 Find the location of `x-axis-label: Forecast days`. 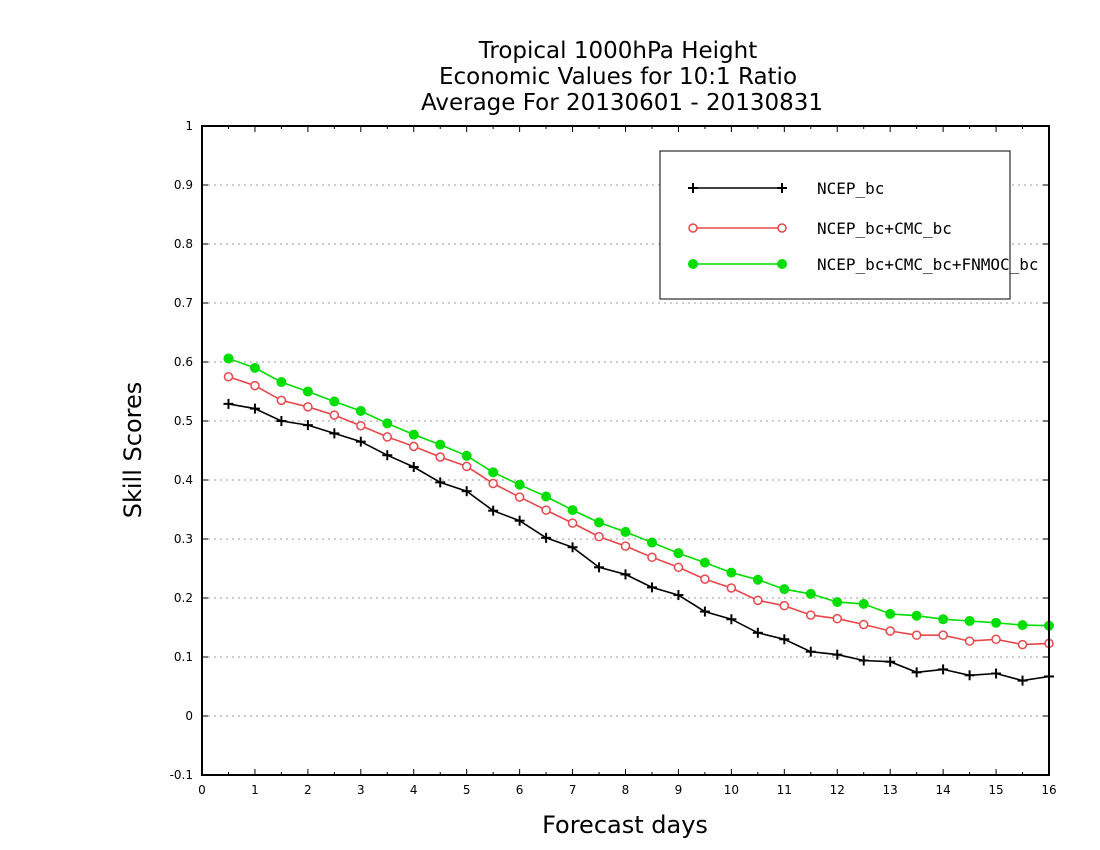

x-axis-label: Forecast days is located at coordinates (625, 825).